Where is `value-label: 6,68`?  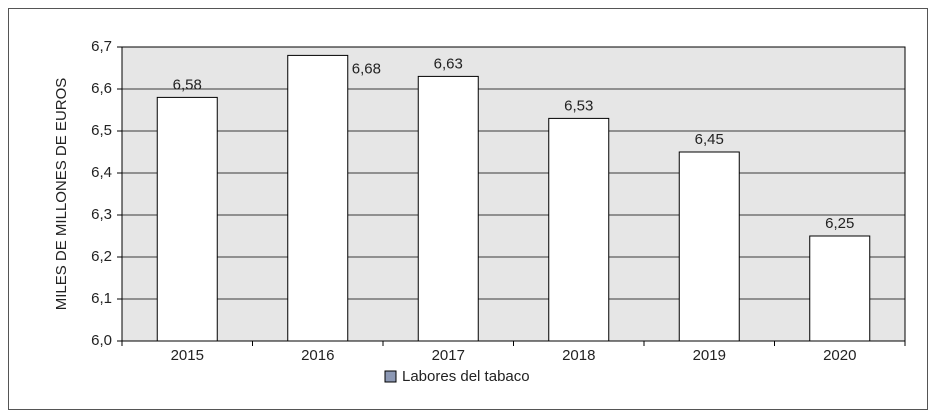
value-label: 6,68 is located at coordinates (366, 68).